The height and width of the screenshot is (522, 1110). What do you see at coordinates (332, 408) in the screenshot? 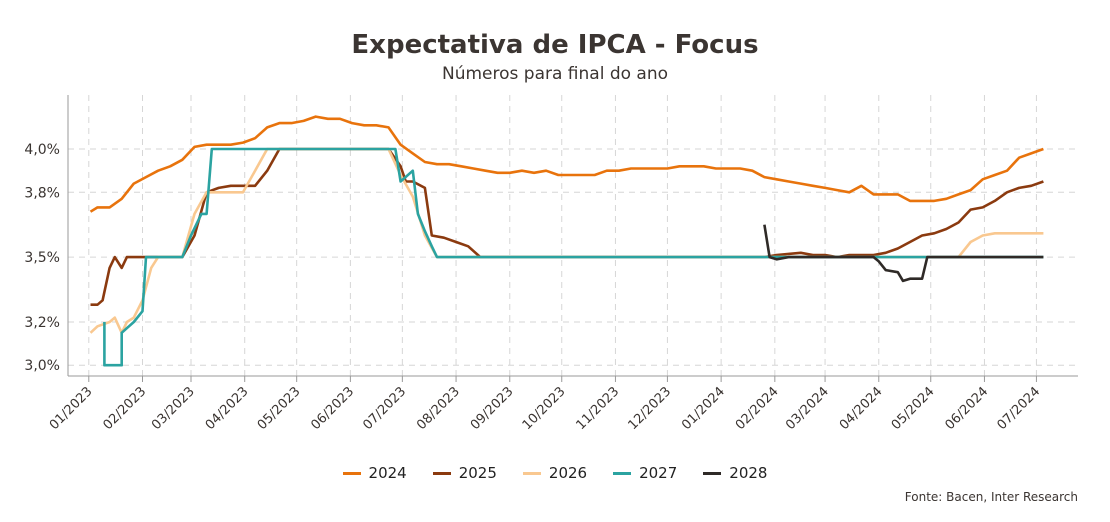
I see `x-tick-label: 06/2023` at bounding box center [332, 408].